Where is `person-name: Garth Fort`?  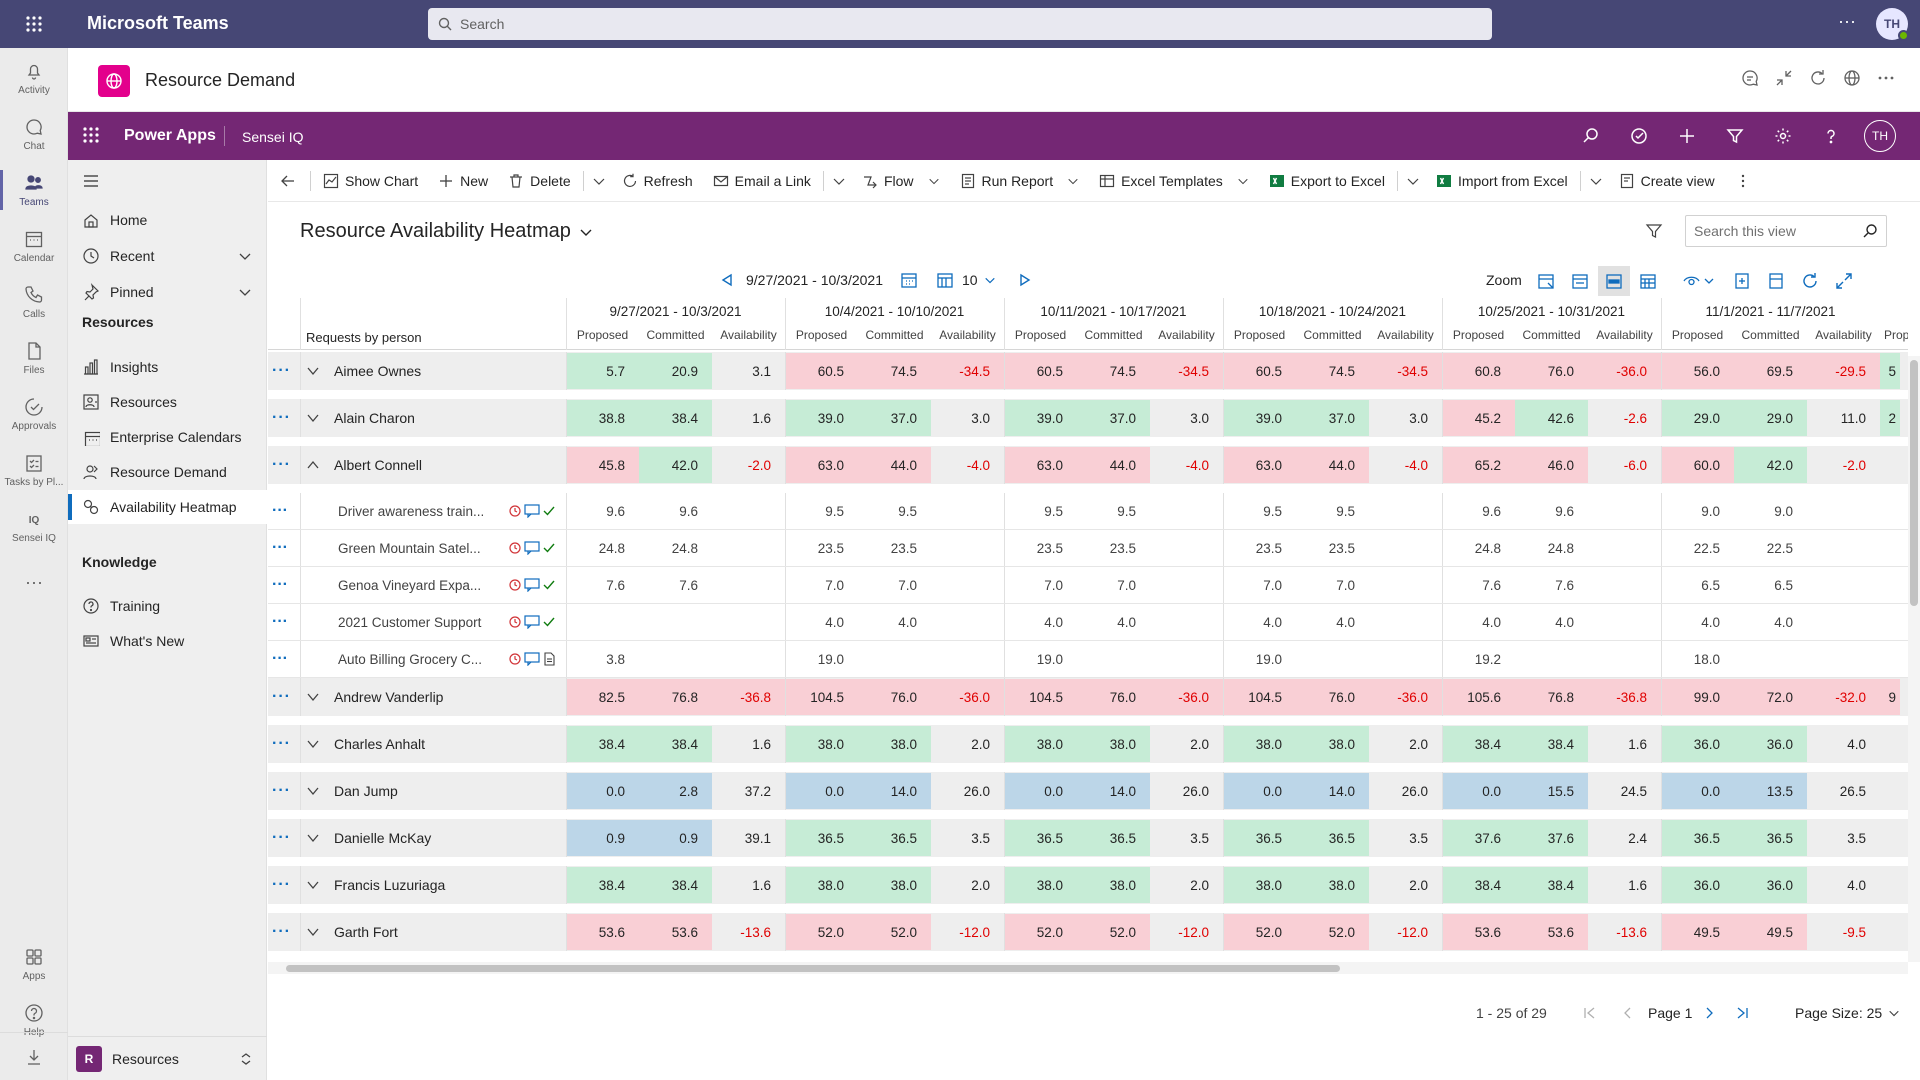
person-name: Garth Fort is located at coordinates (366, 932).